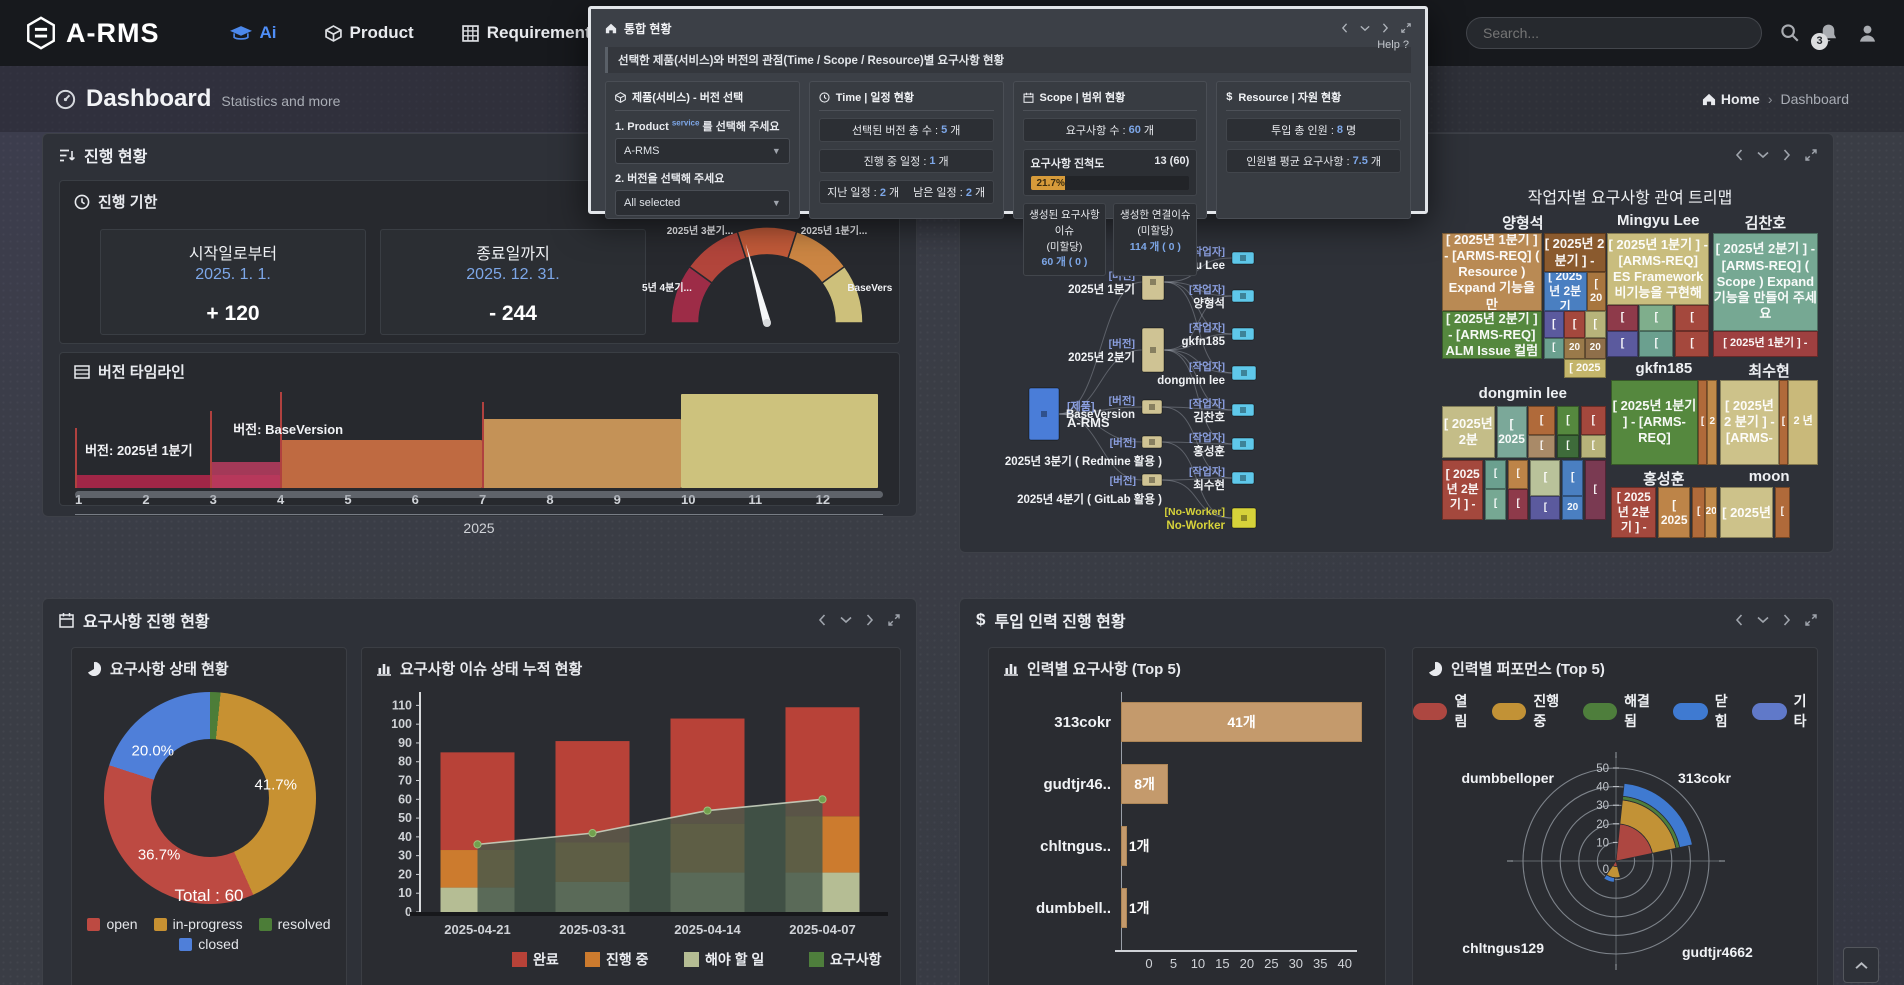 This screenshot has width=1904, height=985. What do you see at coordinates (1145, 784) in the screenshot?
I see `hbar-bar: 8개` at bounding box center [1145, 784].